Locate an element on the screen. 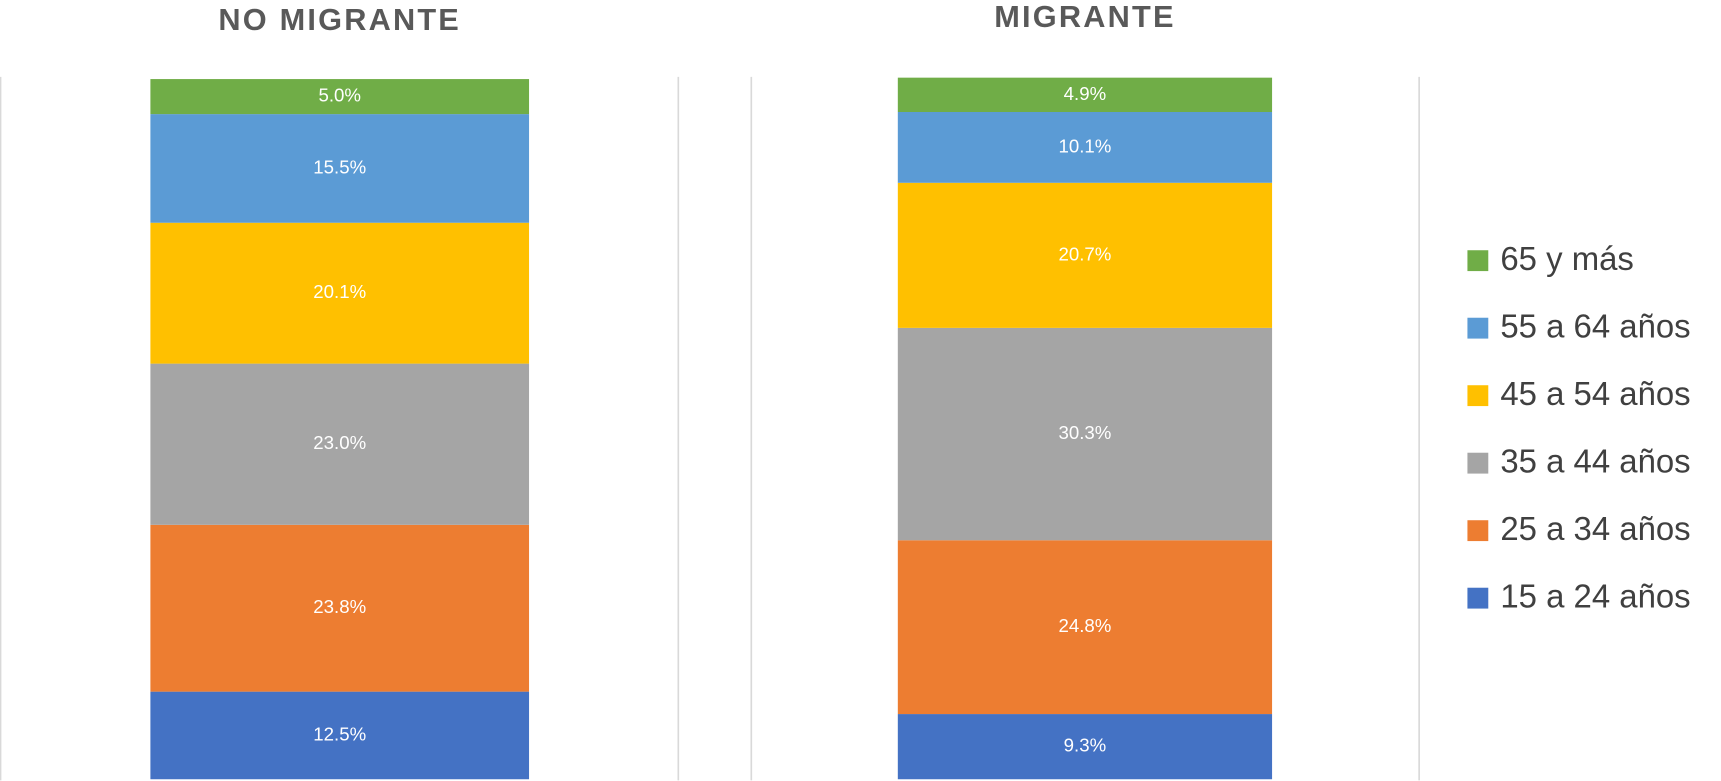 The width and height of the screenshot is (1721, 781). legend-label: 35 a 44 años is located at coordinates (1595, 460).